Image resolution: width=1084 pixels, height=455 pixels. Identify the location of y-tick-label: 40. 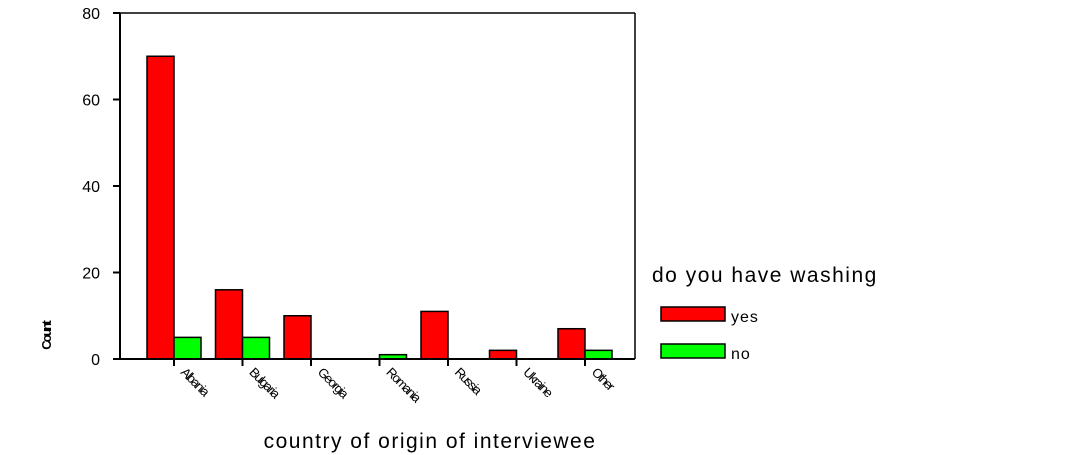
(91, 187).